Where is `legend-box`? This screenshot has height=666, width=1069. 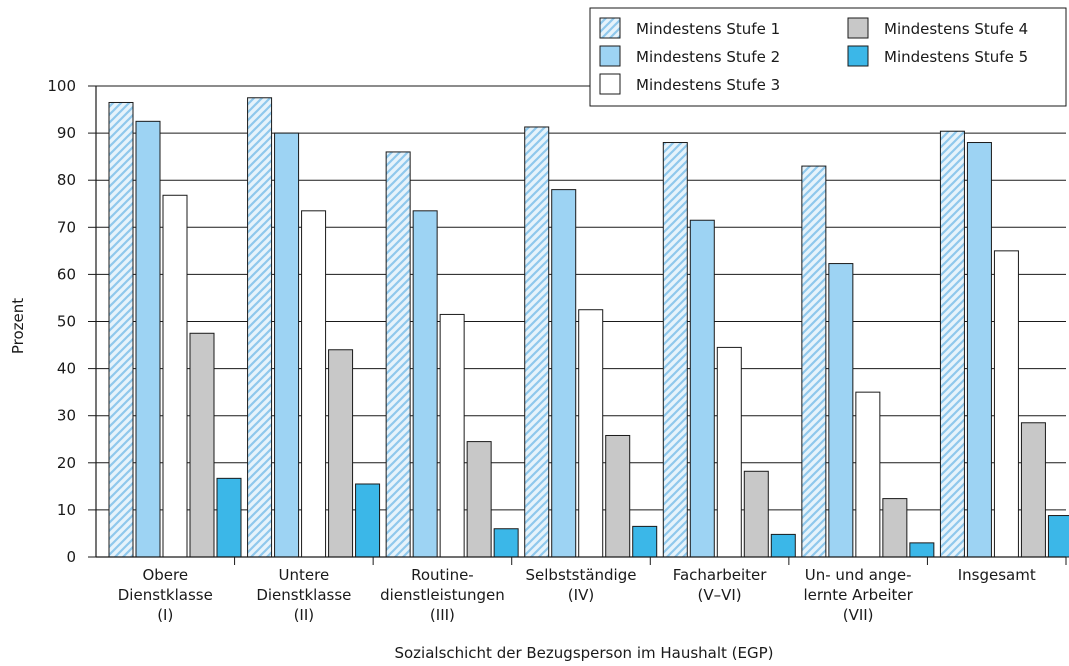 legend-box is located at coordinates (828, 57).